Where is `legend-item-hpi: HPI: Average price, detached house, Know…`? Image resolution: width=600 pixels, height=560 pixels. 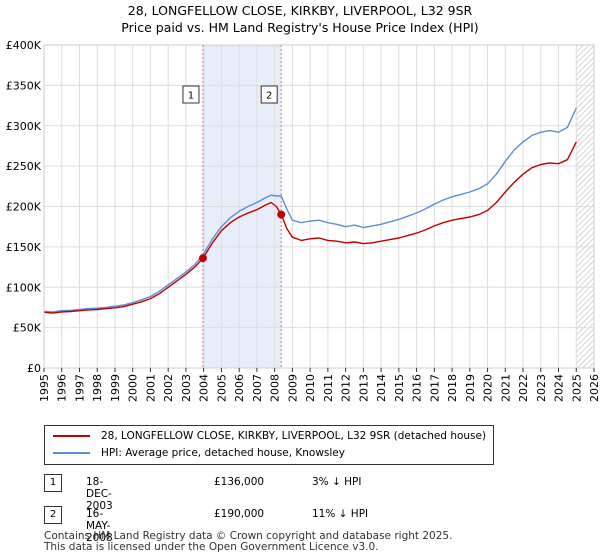
legend-item-hpi: HPI: Average price, detached house, Know… is located at coordinates (199, 453).